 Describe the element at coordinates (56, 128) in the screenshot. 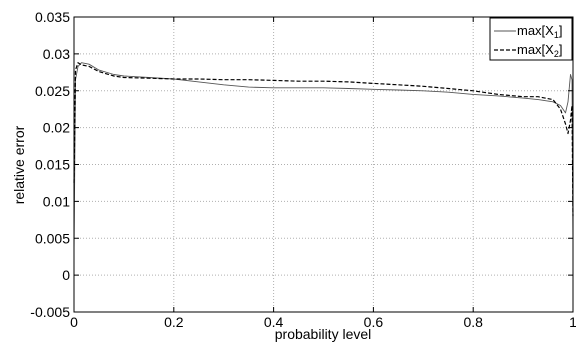

I see `y-tick-label: 0.02` at that location.